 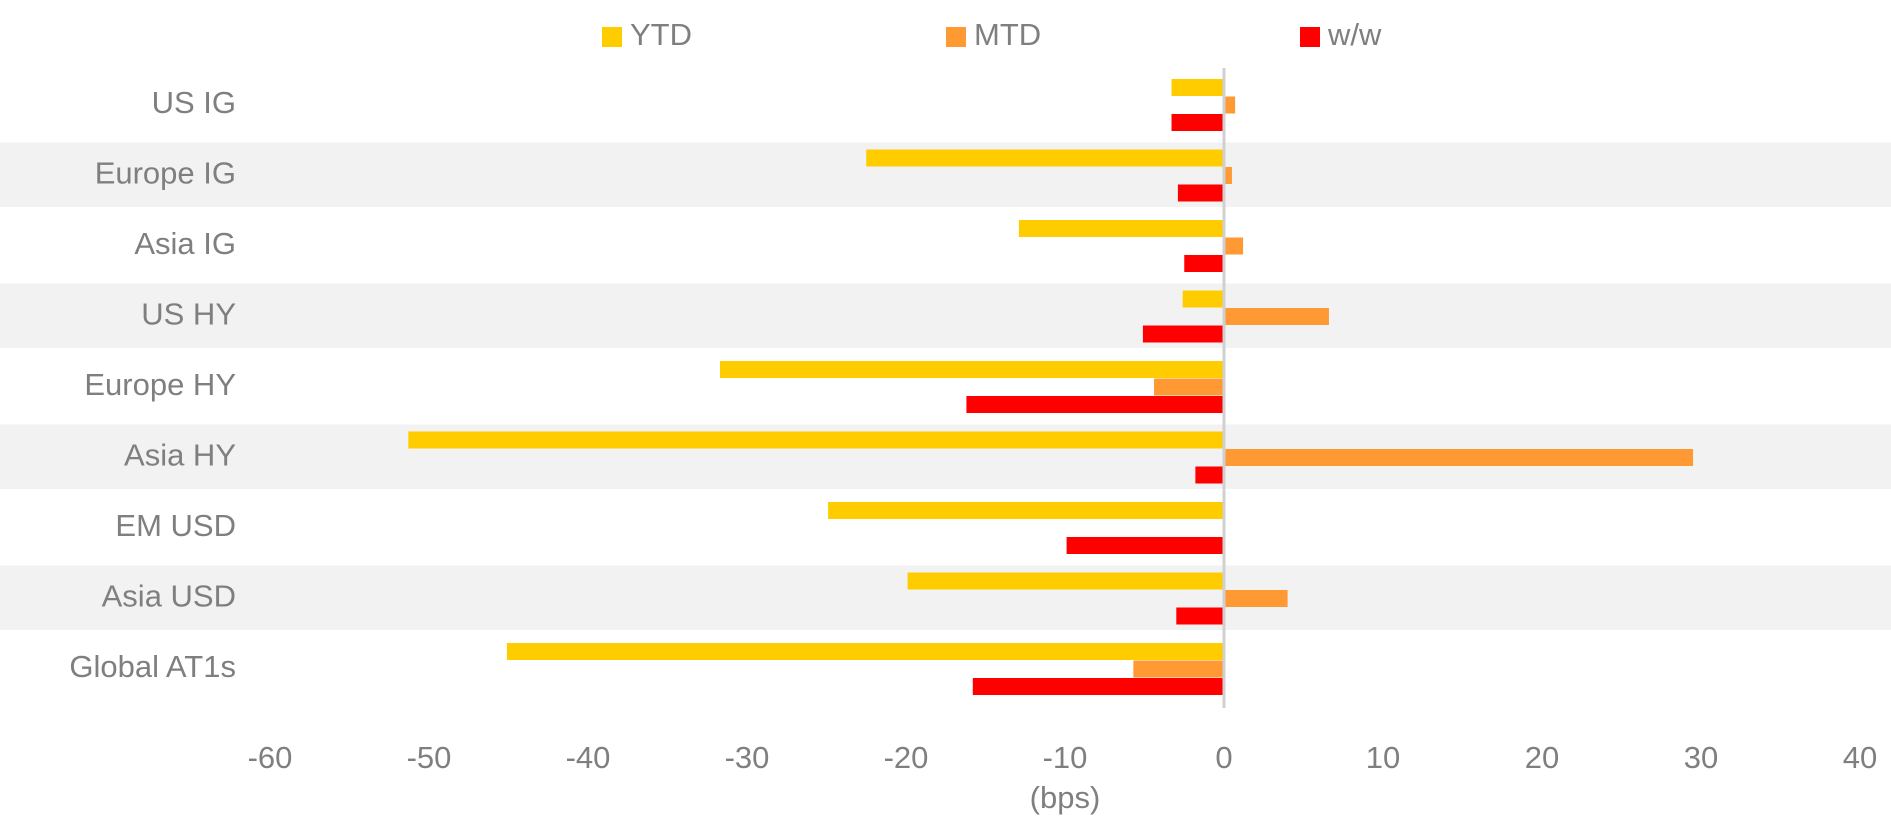 What do you see at coordinates (160, 384) in the screenshot?
I see `category-label: Europe HY` at bounding box center [160, 384].